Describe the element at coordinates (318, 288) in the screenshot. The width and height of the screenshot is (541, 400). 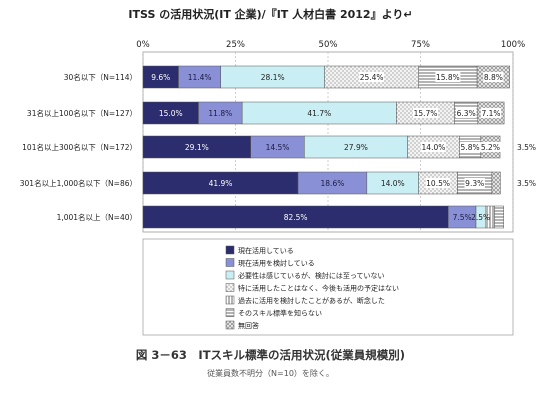
I see `legend-label: 特に活用したことはなく、今後も活用の予定はない` at that location.